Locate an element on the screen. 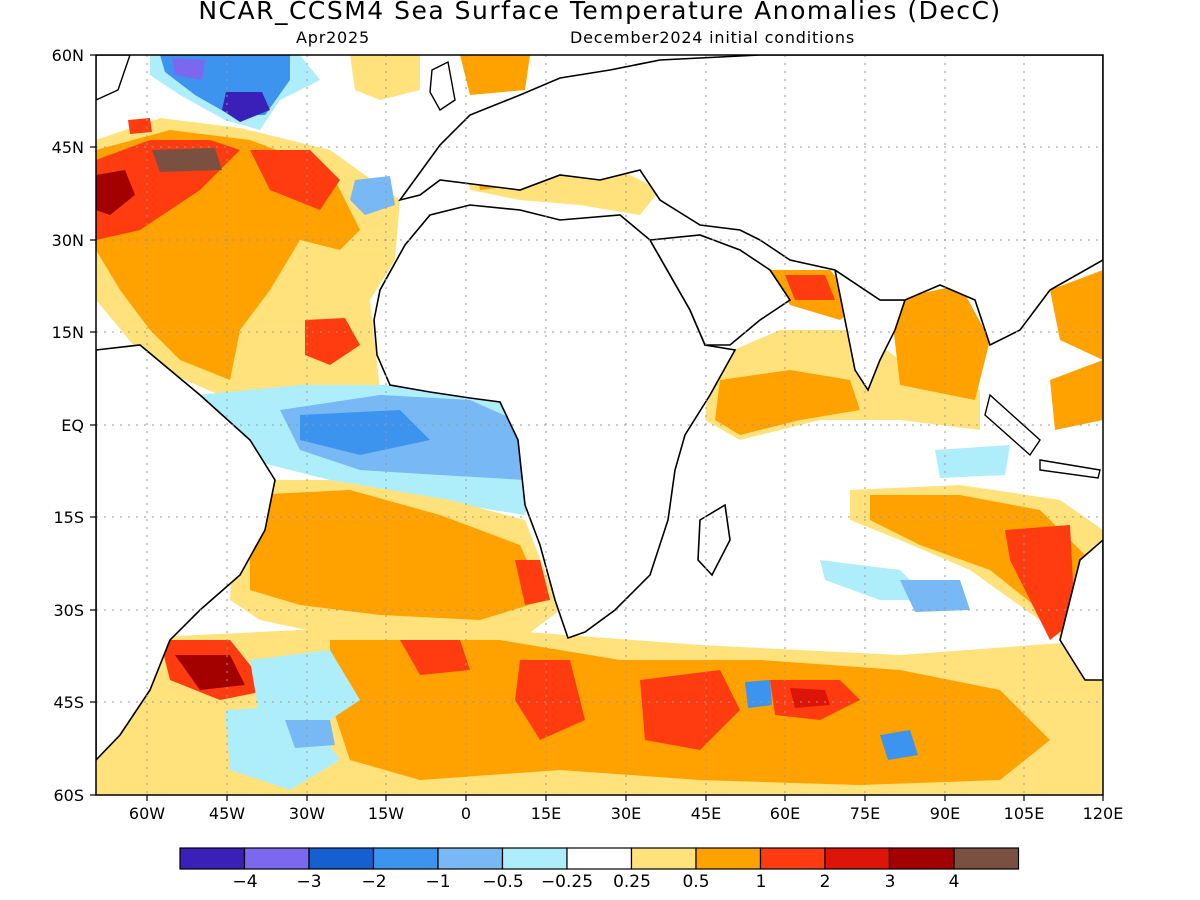 The width and height of the screenshot is (1200, 900). lon-label: 45W is located at coordinates (227, 813).